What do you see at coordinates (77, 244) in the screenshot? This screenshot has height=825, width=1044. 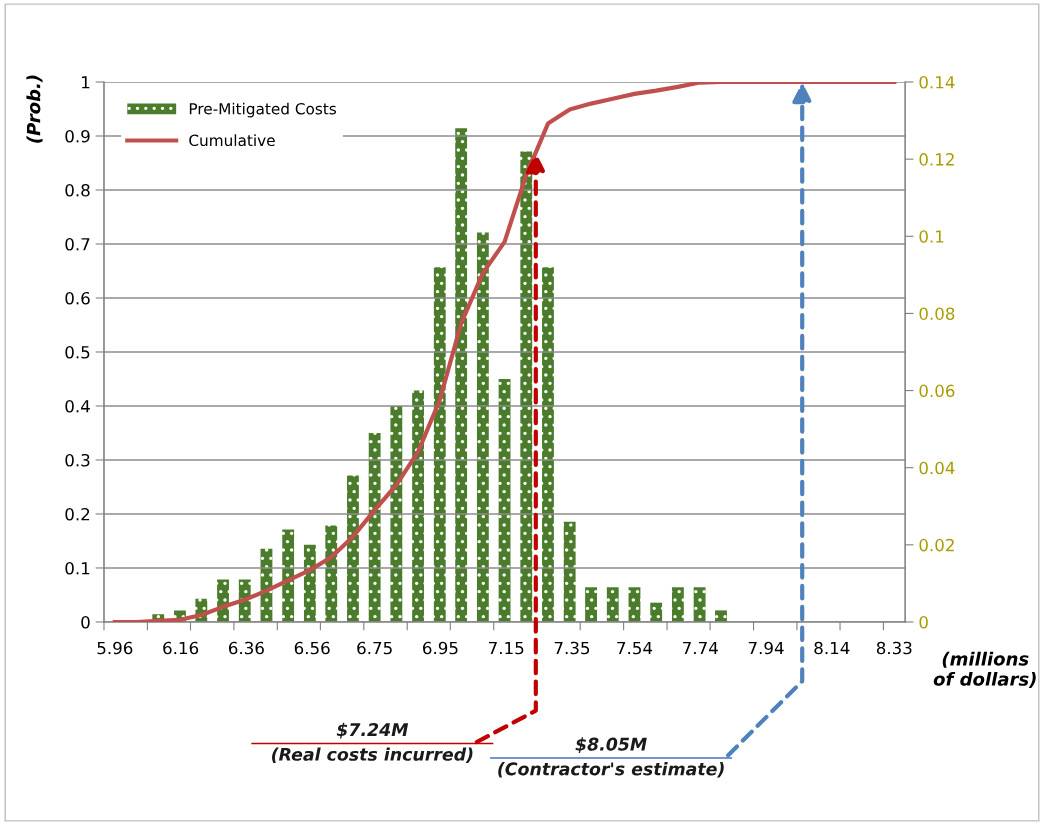 I see `y-tick-label: 0.7` at bounding box center [77, 244].